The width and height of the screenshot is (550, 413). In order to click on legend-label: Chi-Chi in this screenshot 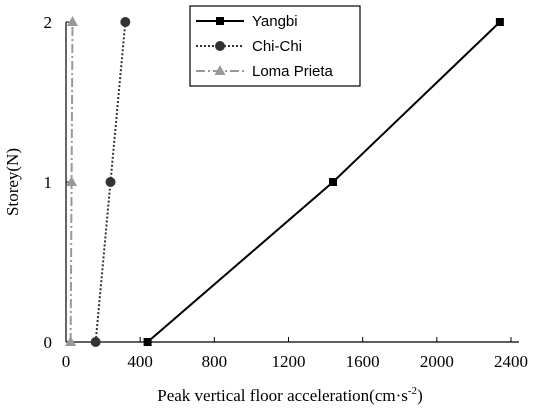, I will do `click(277, 46)`.